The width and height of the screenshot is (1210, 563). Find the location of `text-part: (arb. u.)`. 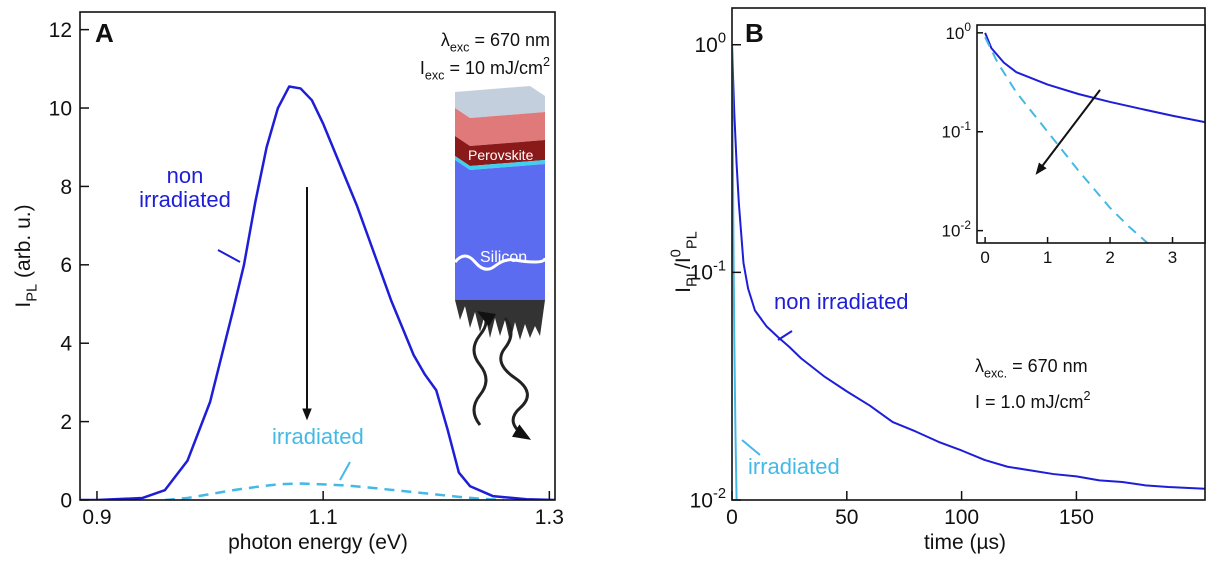

text-part: (arb. u.) is located at coordinates (23, 243).